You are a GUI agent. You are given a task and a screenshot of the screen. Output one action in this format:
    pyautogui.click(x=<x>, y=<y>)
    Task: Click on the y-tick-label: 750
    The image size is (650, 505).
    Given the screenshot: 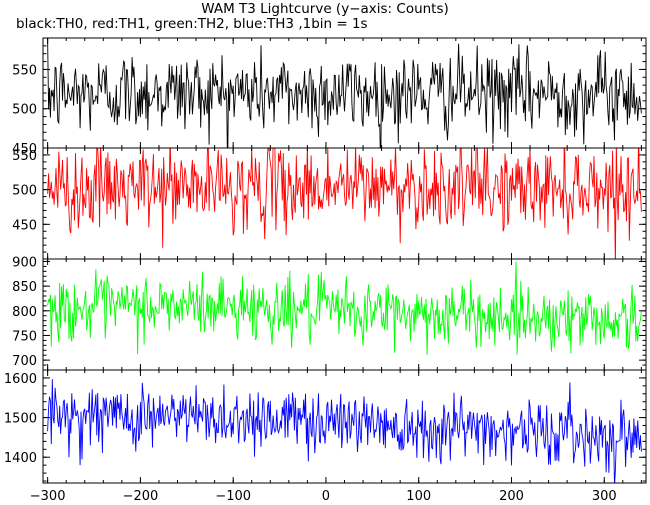 What is the action you would take?
    pyautogui.click(x=24, y=336)
    